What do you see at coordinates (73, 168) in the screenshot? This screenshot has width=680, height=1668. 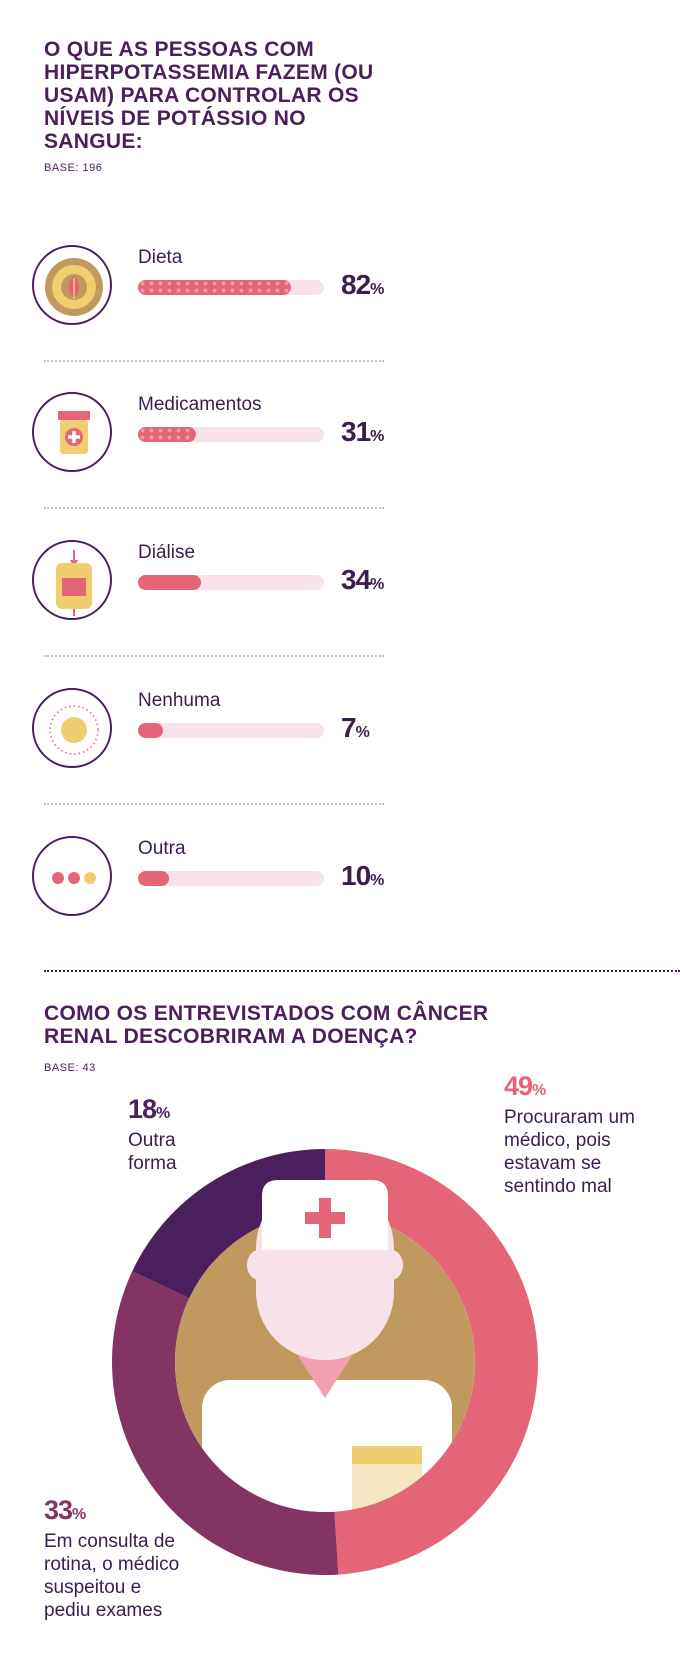 I see `section1-base: BASE: 196` at bounding box center [73, 168].